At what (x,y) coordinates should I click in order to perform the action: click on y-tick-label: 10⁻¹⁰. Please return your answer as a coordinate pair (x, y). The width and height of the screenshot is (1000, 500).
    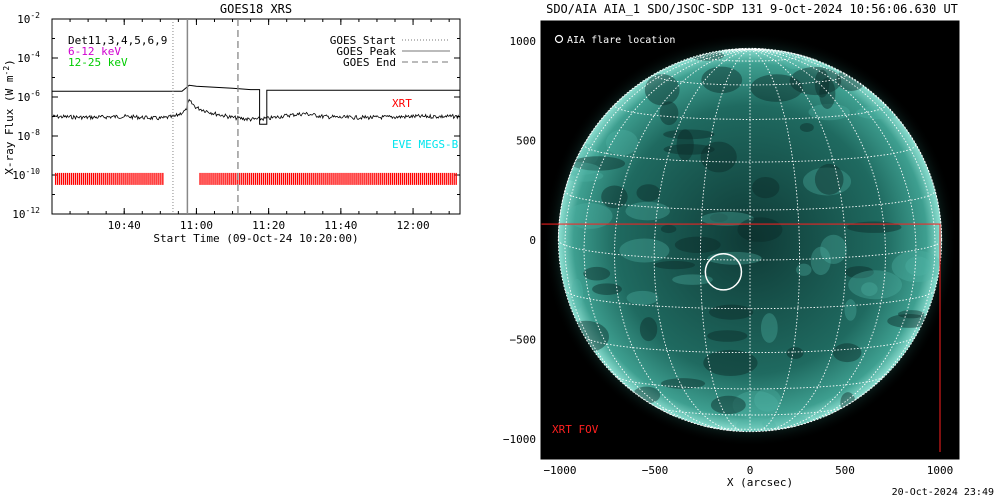
    Looking at the image, I should click on (26, 174).